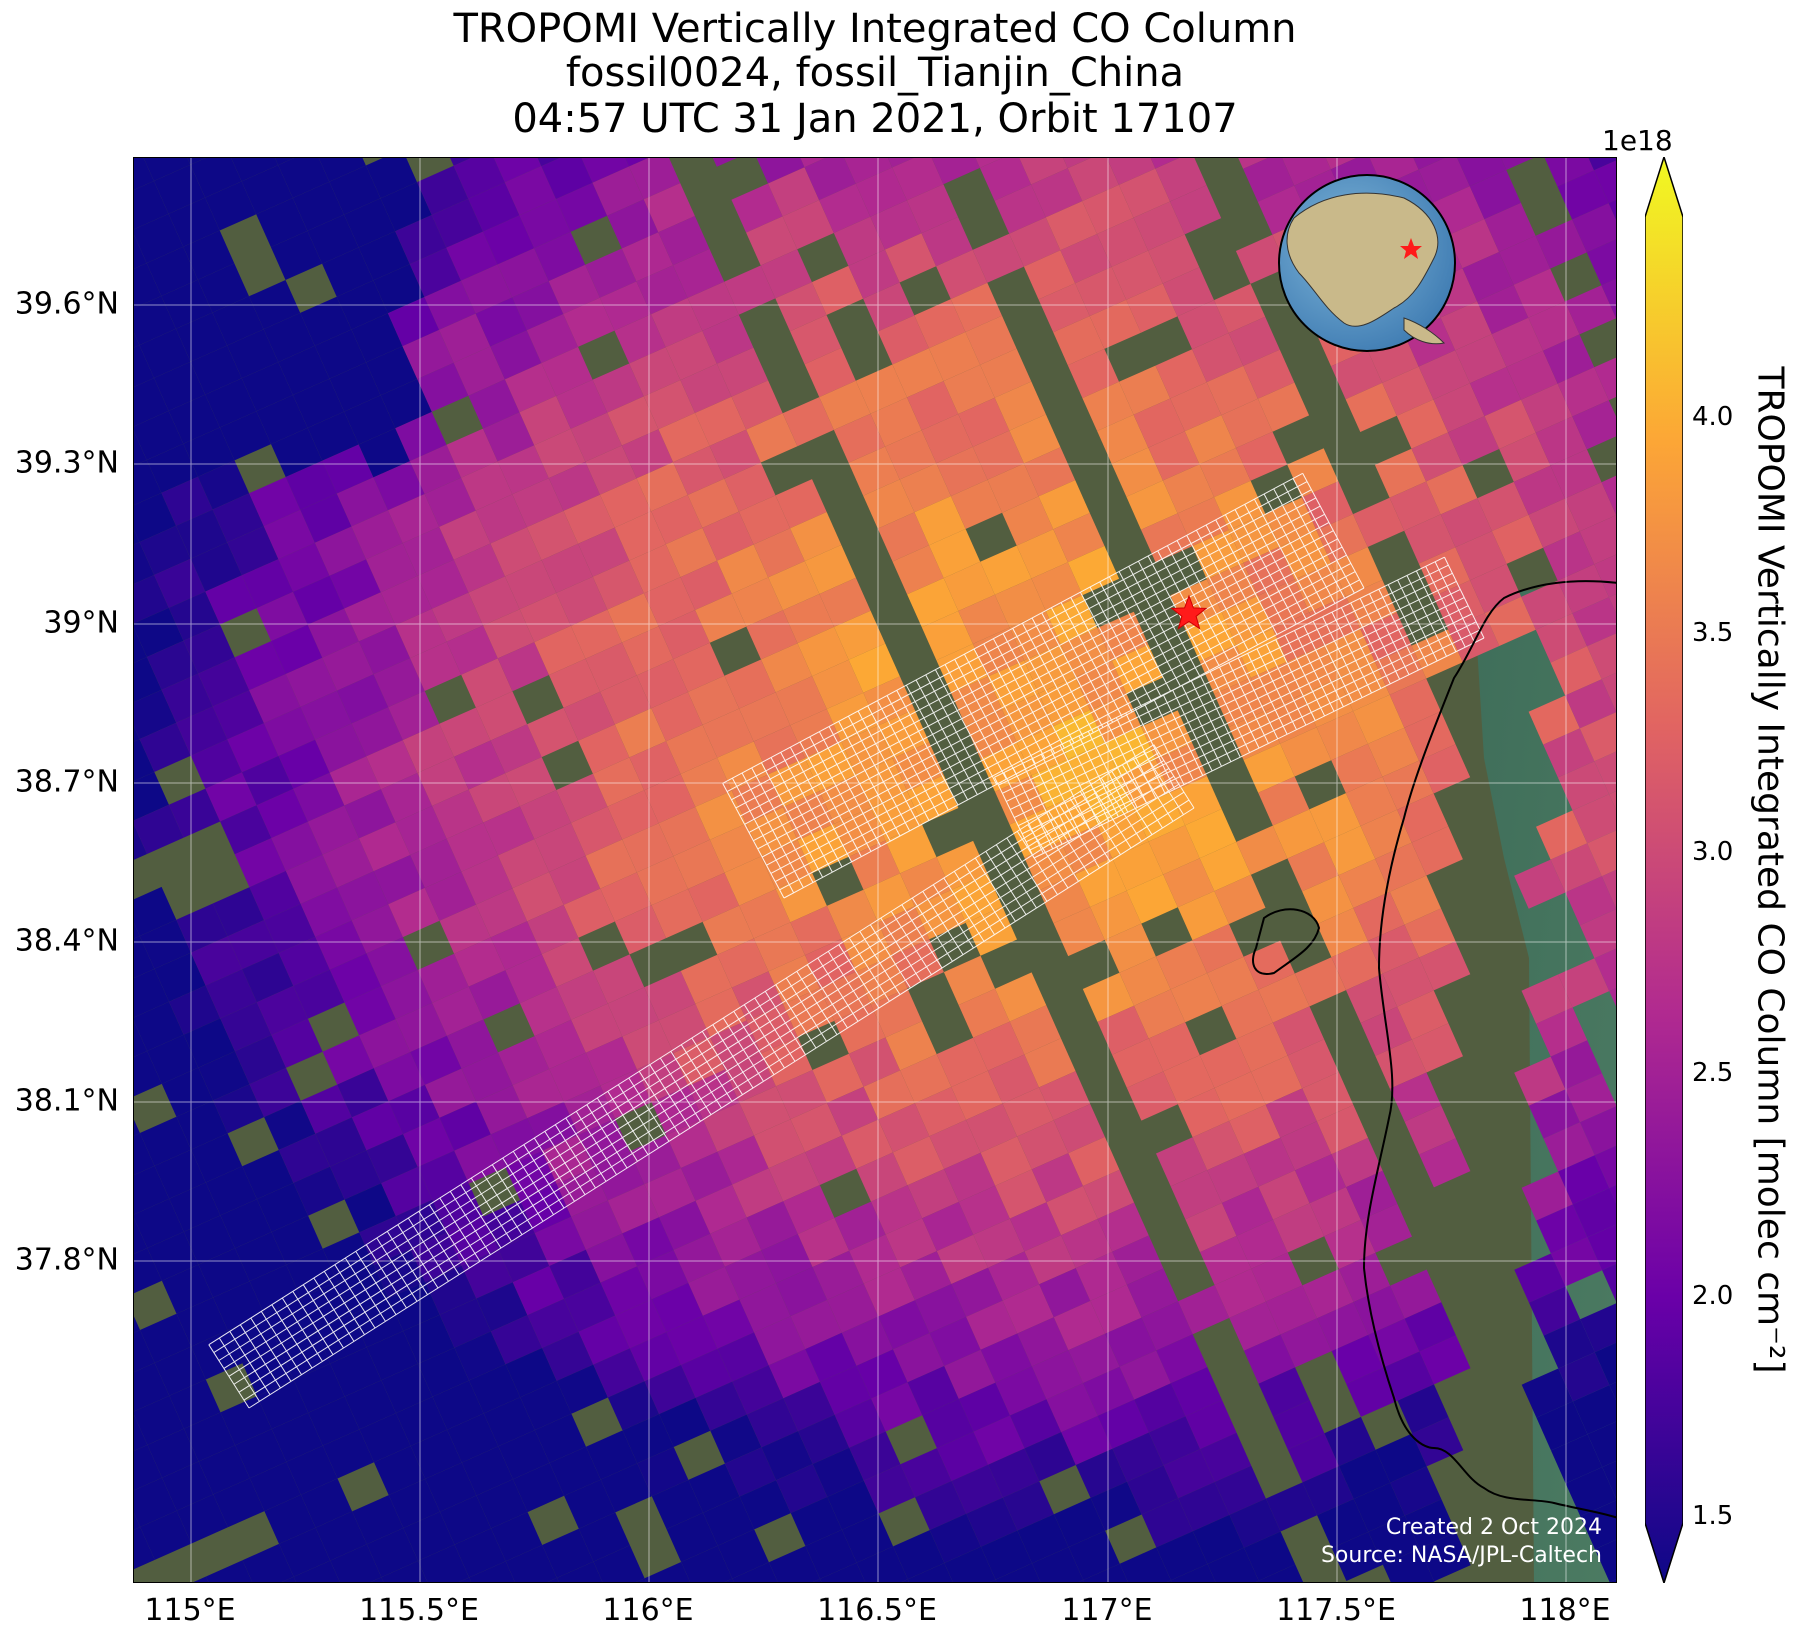 The width and height of the screenshot is (1799, 1634). I want to click on chart-title-line1: TROPOMI Vertically Integrated CO Column, so click(875, 29).